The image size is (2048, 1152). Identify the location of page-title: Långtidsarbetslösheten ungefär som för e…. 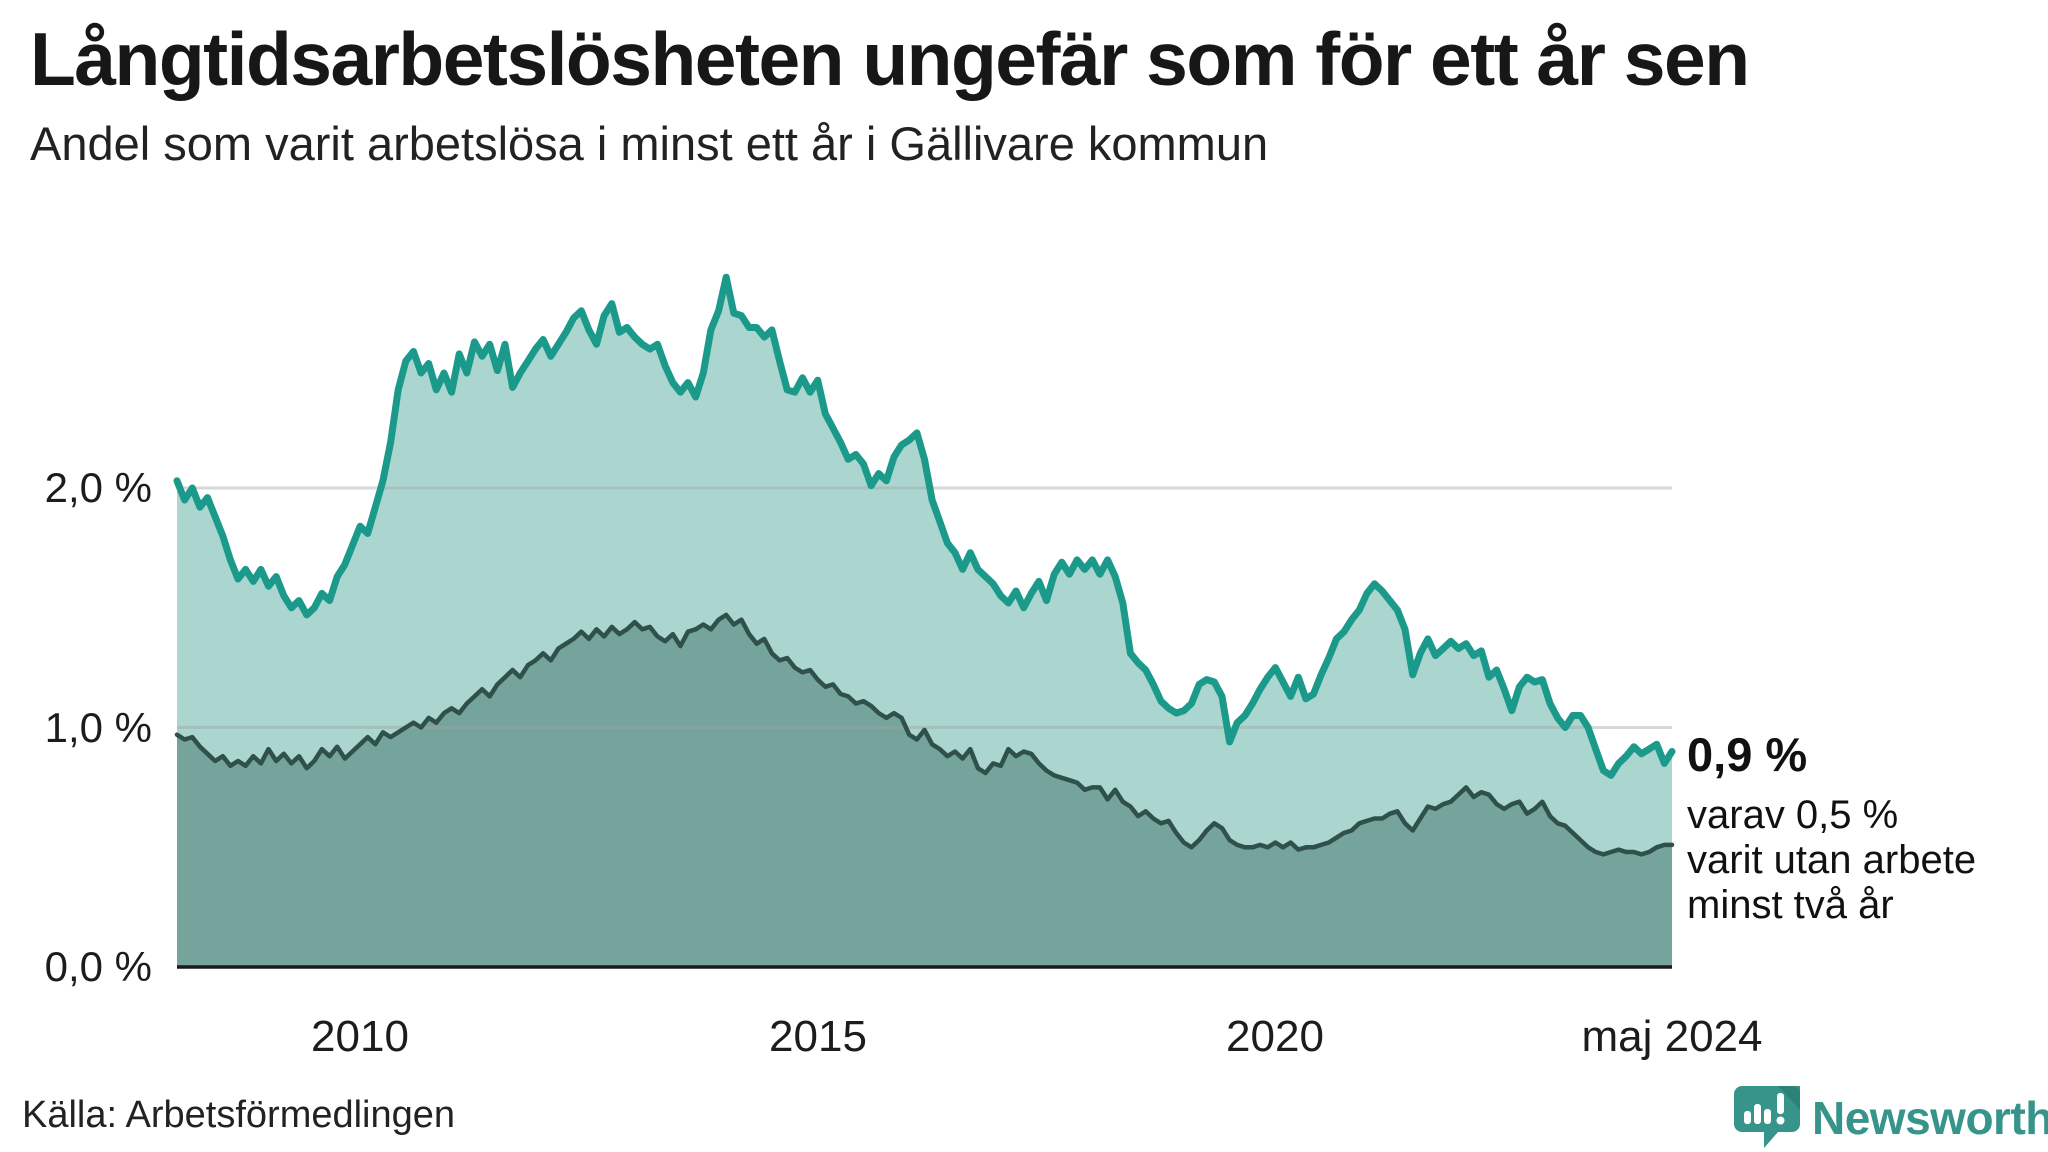
(890, 59).